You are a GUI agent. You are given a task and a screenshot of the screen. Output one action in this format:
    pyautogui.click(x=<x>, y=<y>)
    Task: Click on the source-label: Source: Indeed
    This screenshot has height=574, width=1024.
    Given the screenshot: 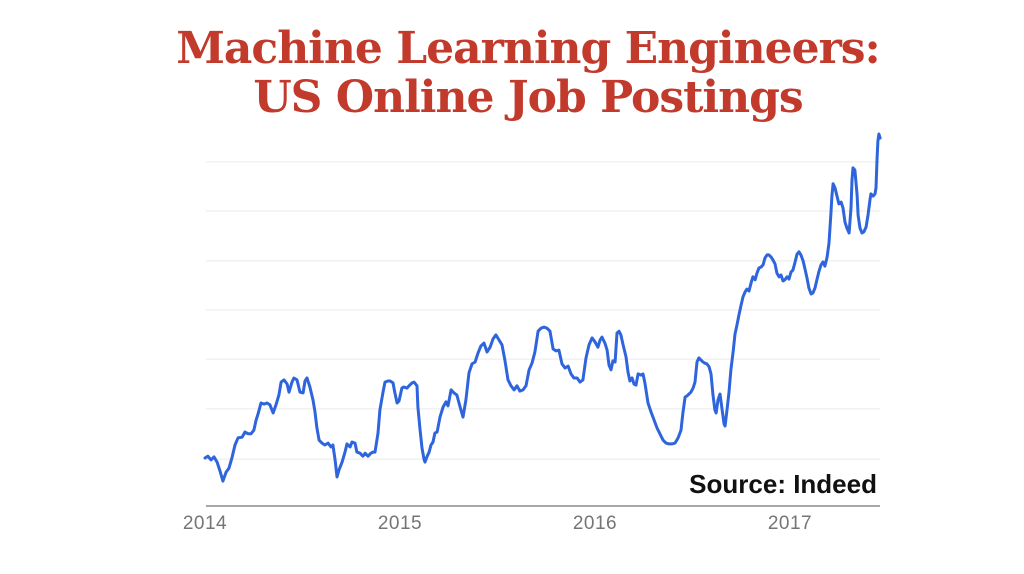 What is the action you would take?
    pyautogui.click(x=783, y=484)
    